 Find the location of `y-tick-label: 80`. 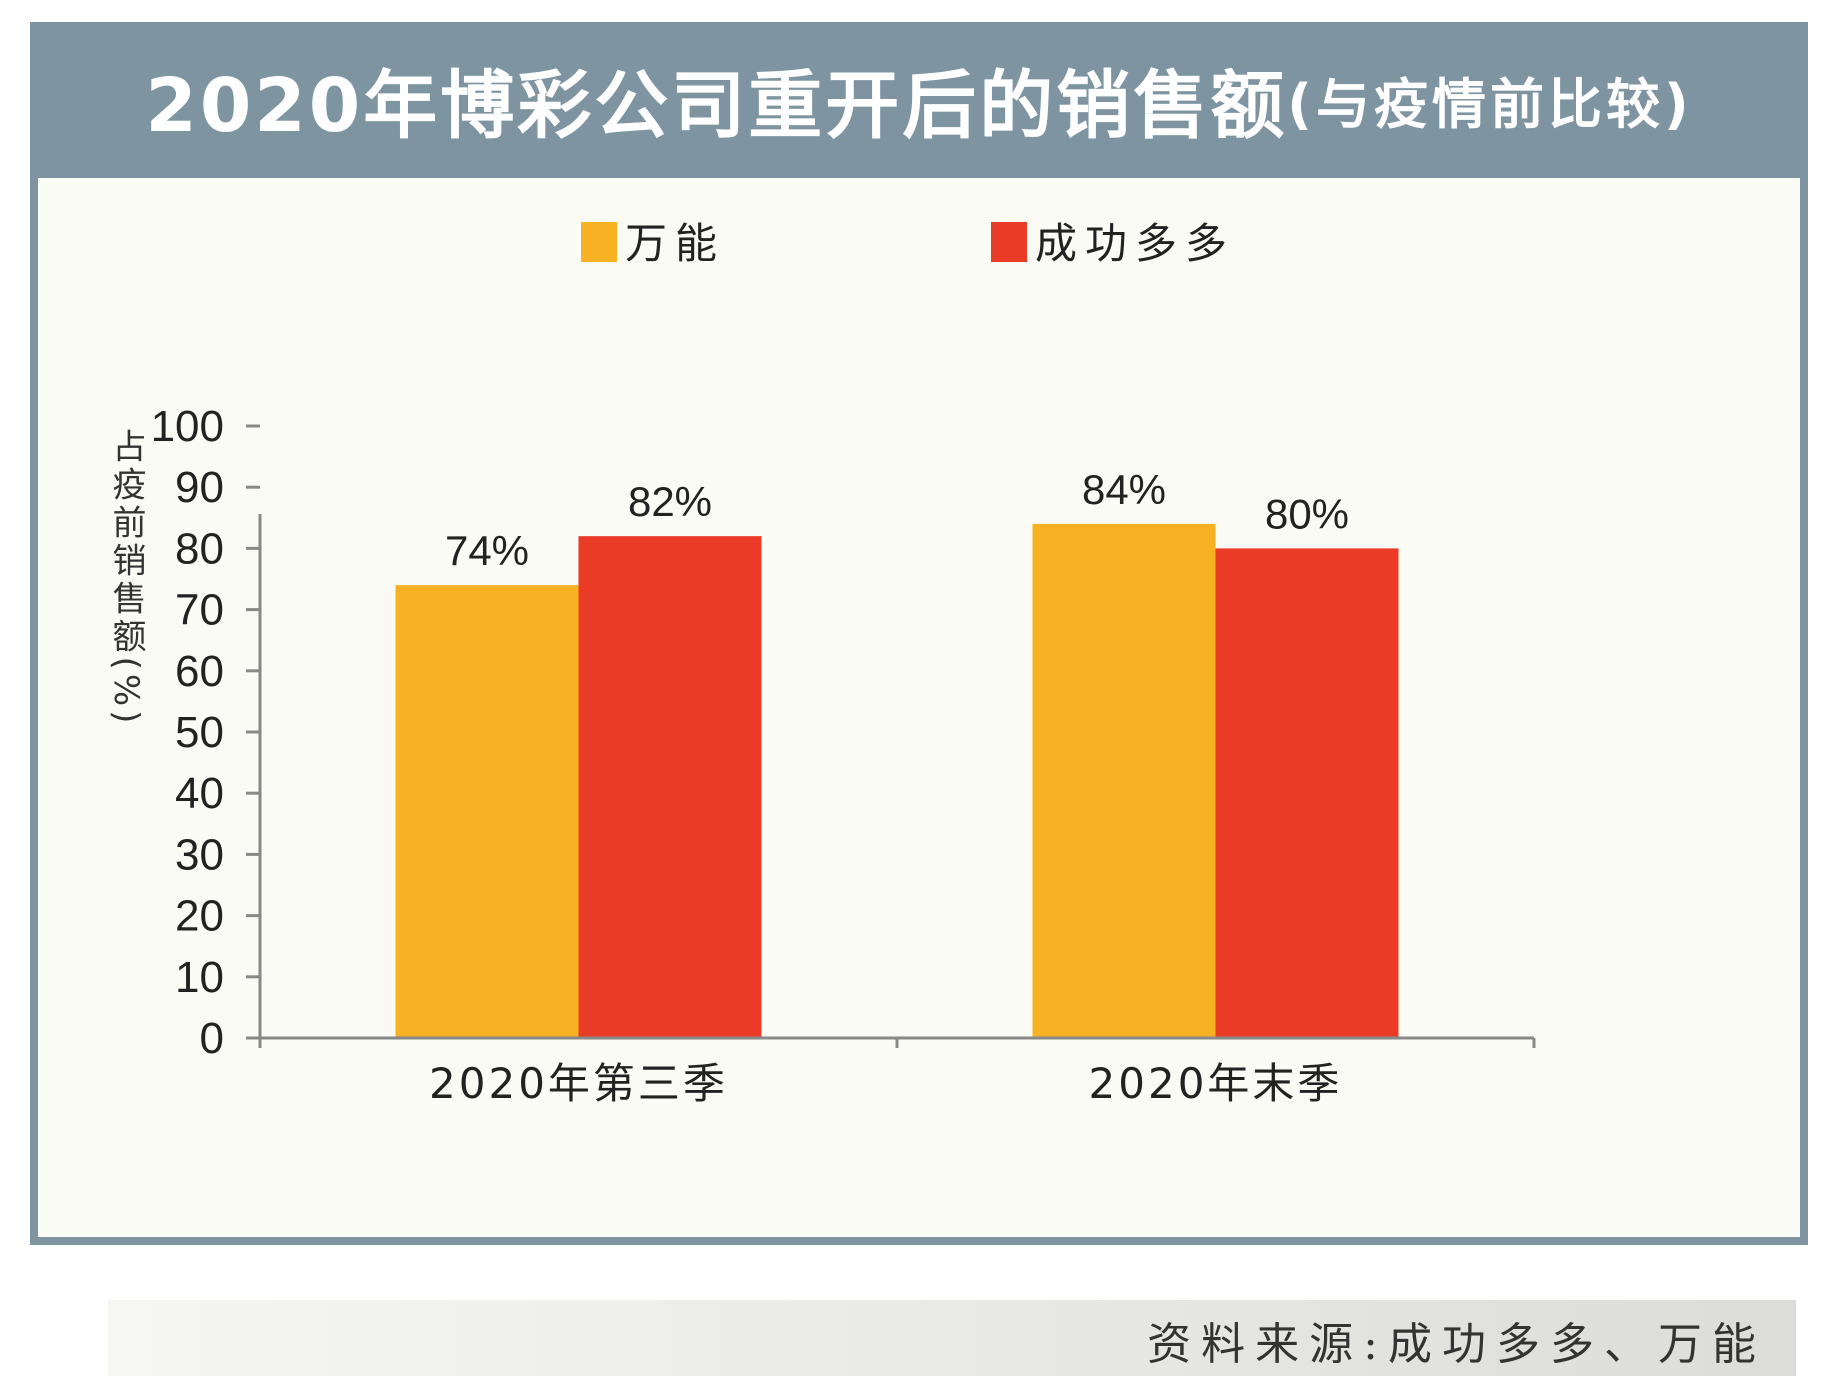

y-tick-label: 80 is located at coordinates (199, 548).